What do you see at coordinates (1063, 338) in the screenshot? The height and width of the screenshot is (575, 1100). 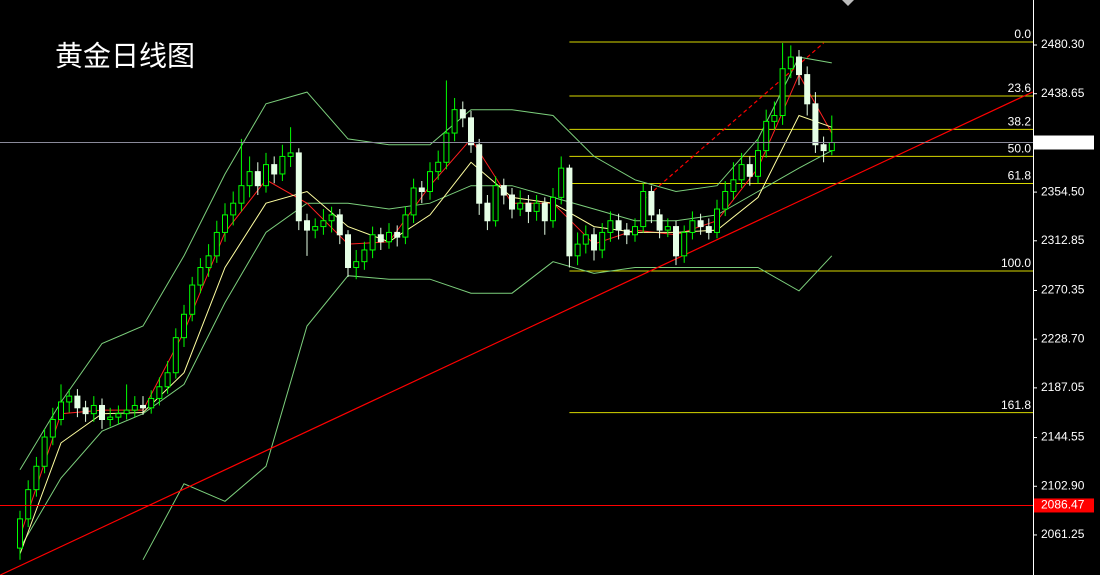 I see `y-tick-label: 2228.70` at bounding box center [1063, 338].